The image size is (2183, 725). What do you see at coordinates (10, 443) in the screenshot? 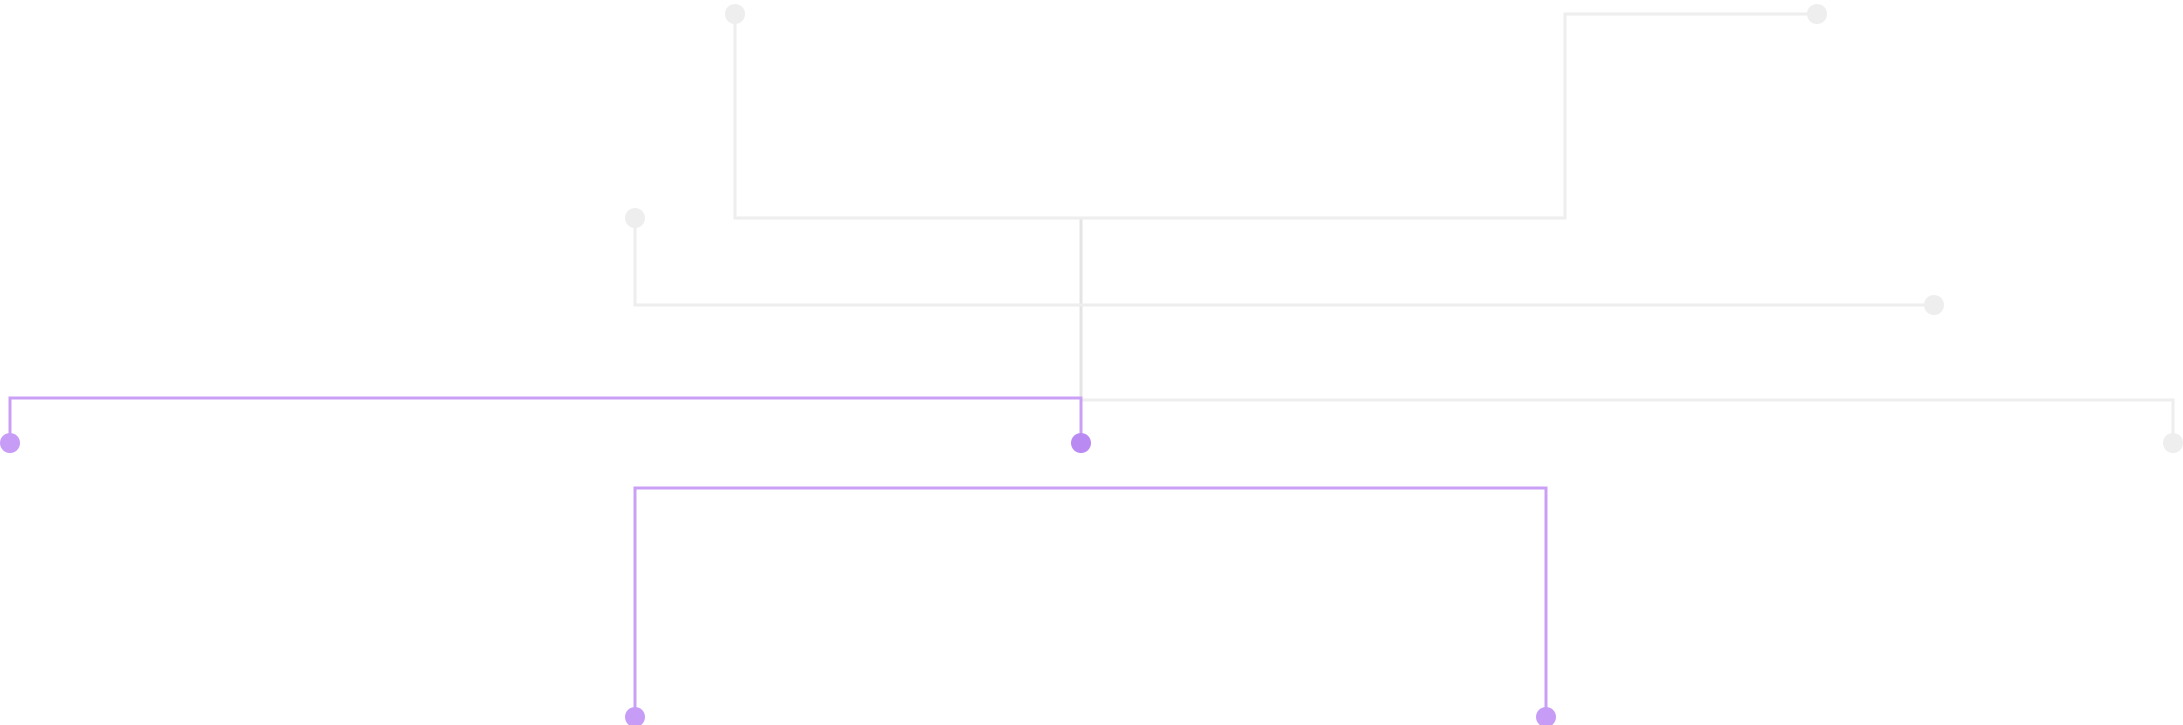
I see `node-active-left` at bounding box center [10, 443].